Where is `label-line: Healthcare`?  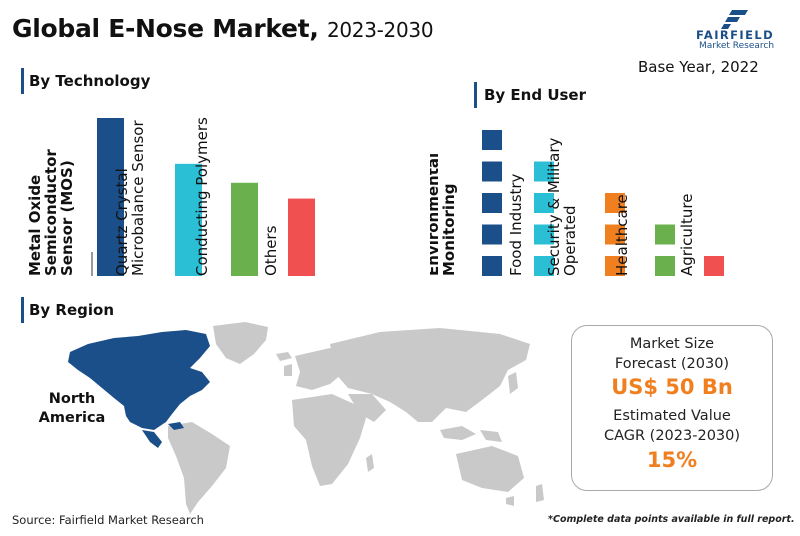 label-line: Healthcare is located at coordinates (622, 235).